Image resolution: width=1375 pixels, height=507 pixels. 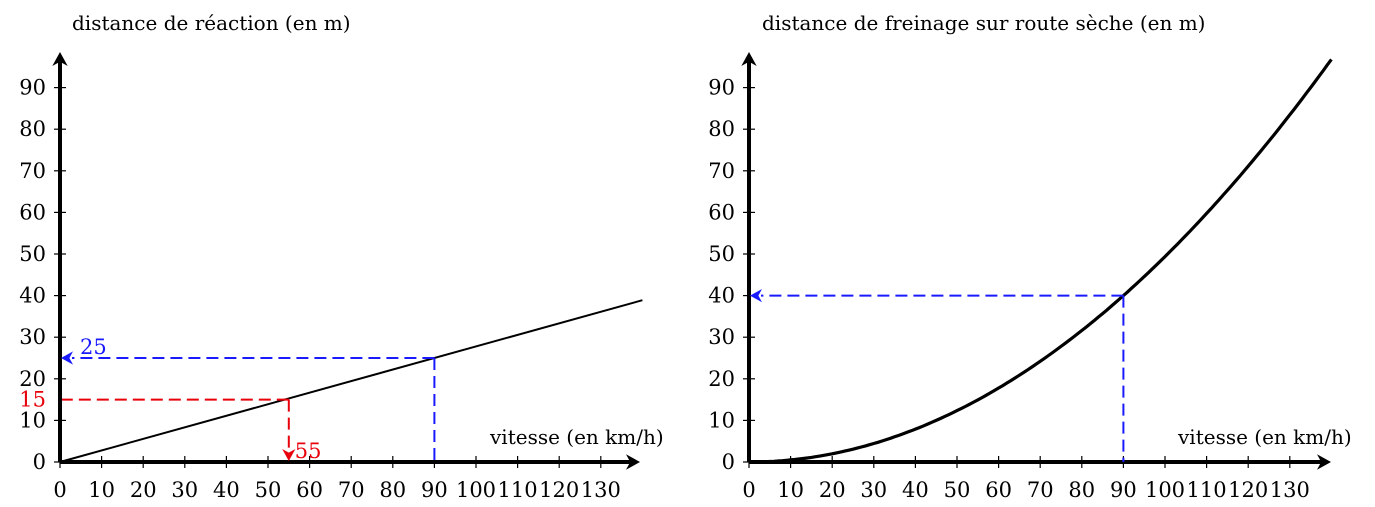 What do you see at coordinates (721, 379) in the screenshot?
I see `y-tick-label: 20` at bounding box center [721, 379].